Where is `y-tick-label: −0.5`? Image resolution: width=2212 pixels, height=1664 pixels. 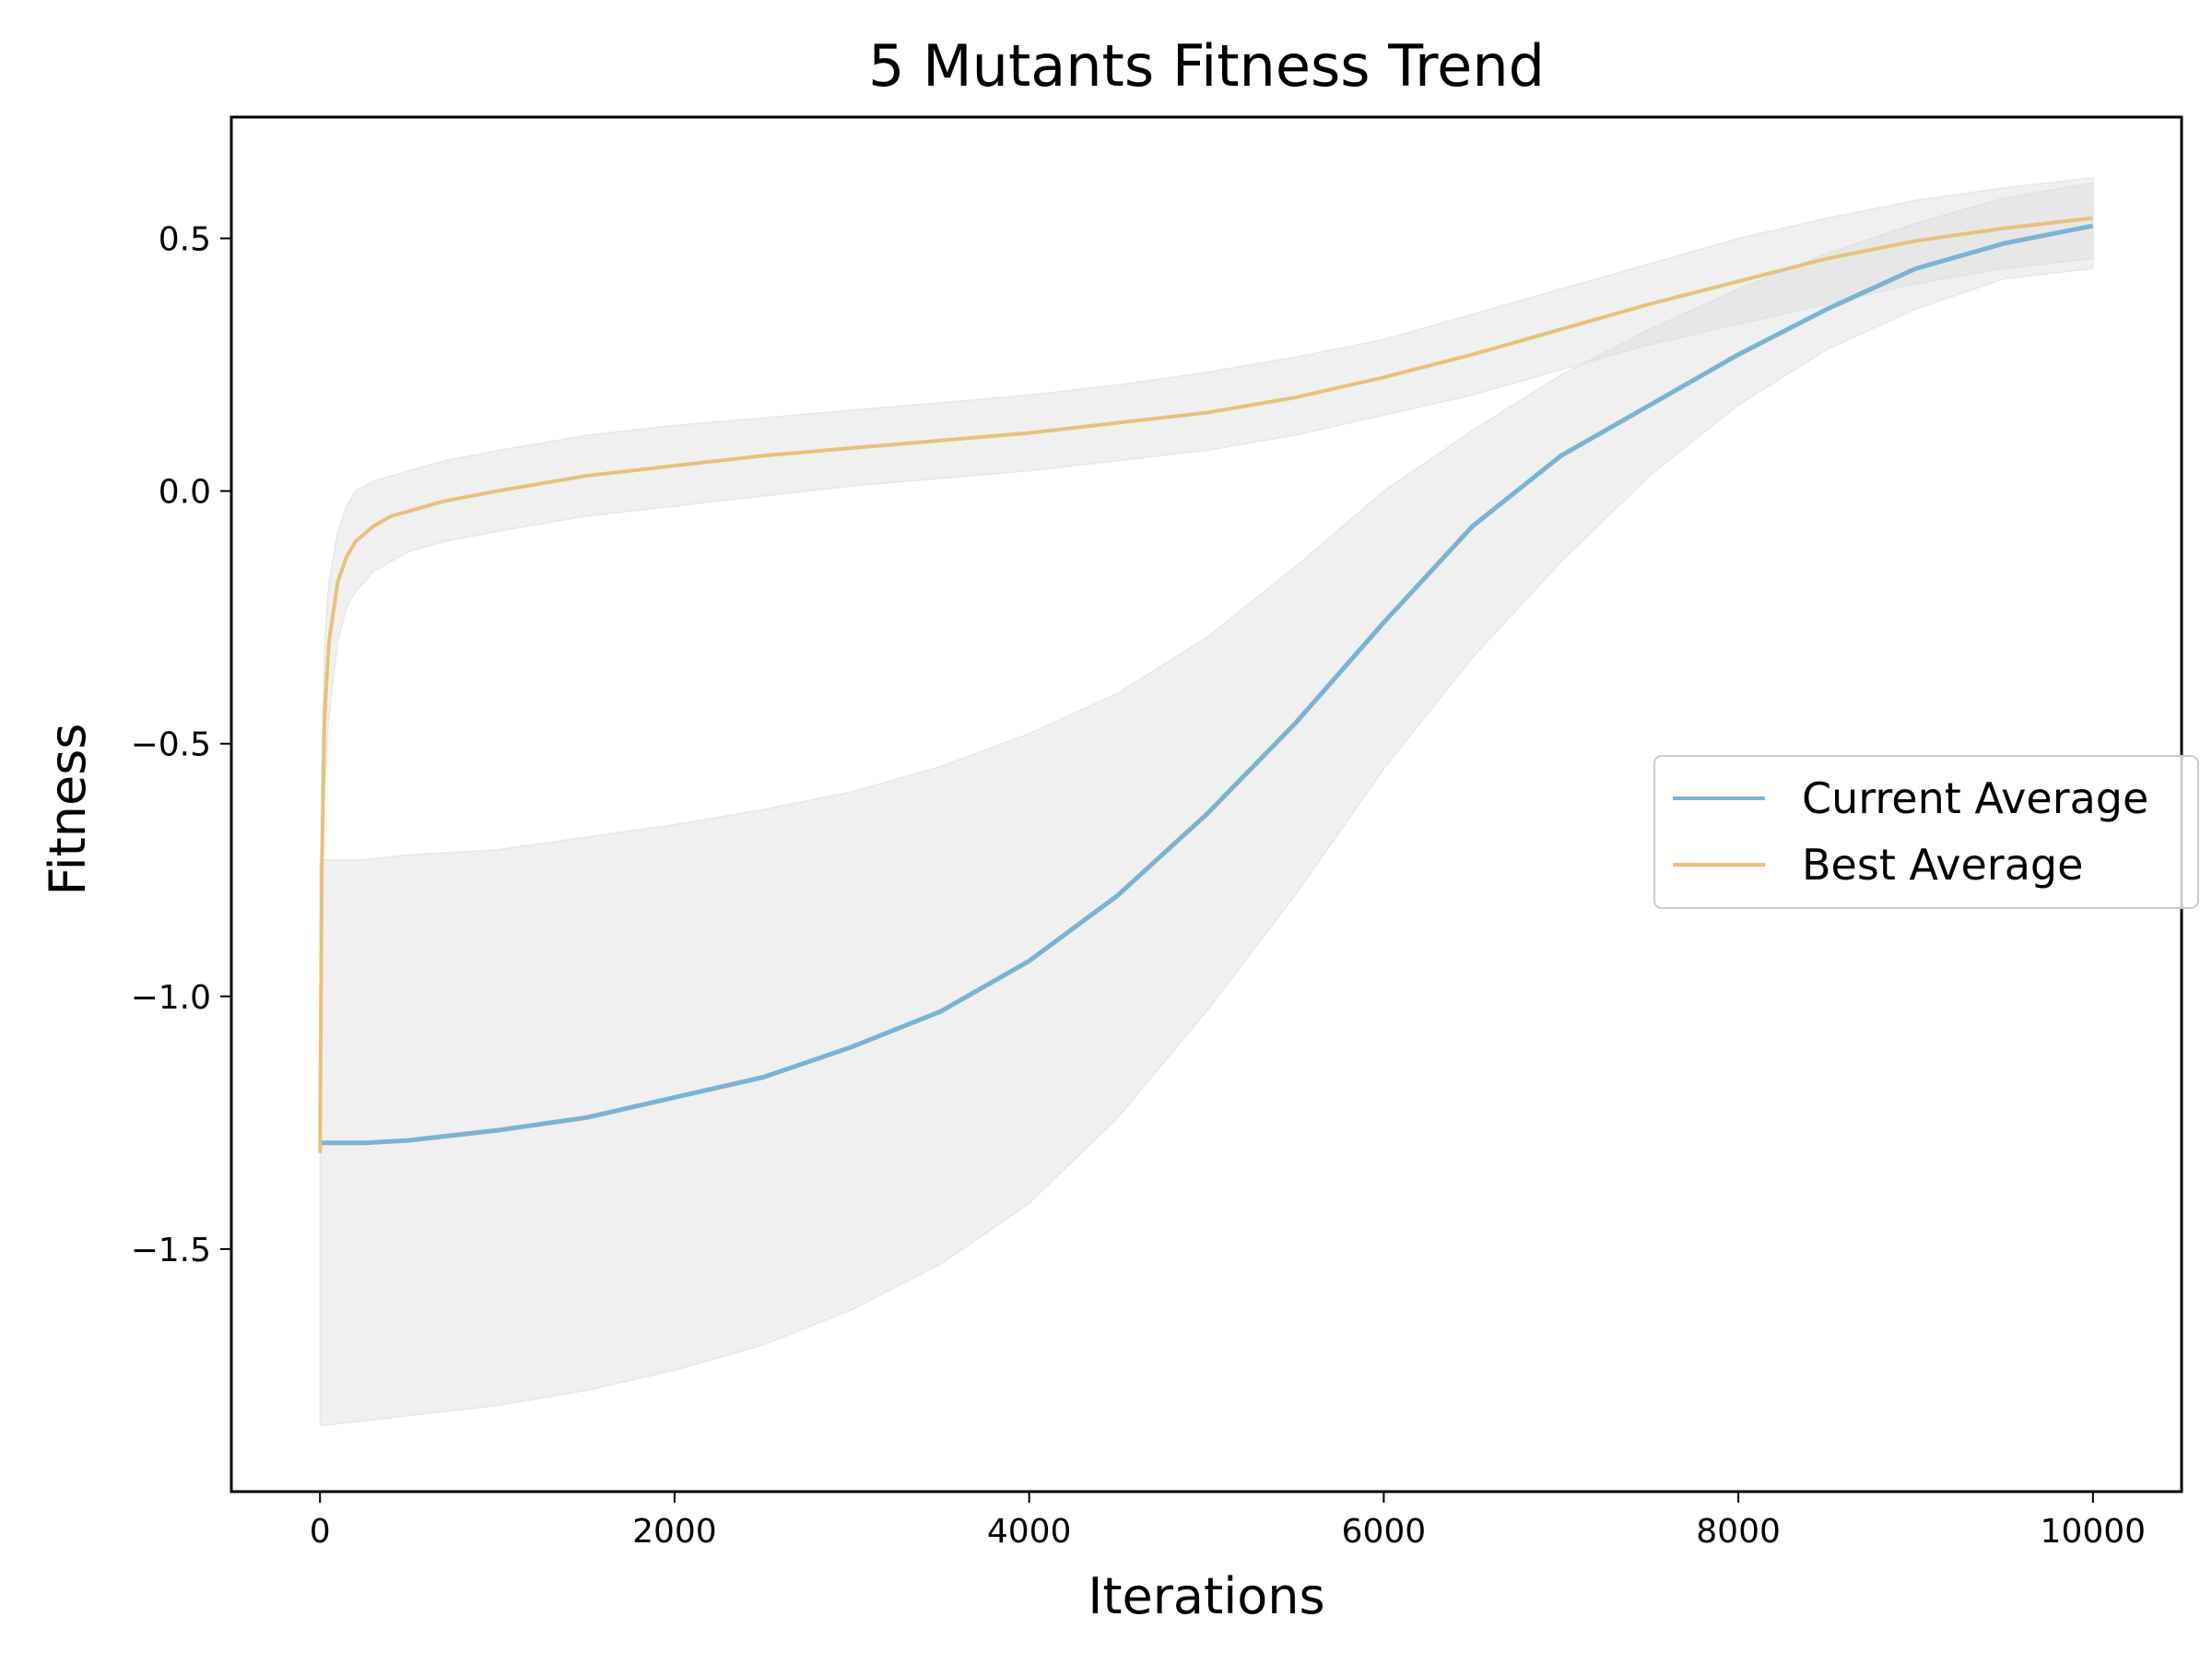
y-tick-label: −0.5 is located at coordinates (171, 745).